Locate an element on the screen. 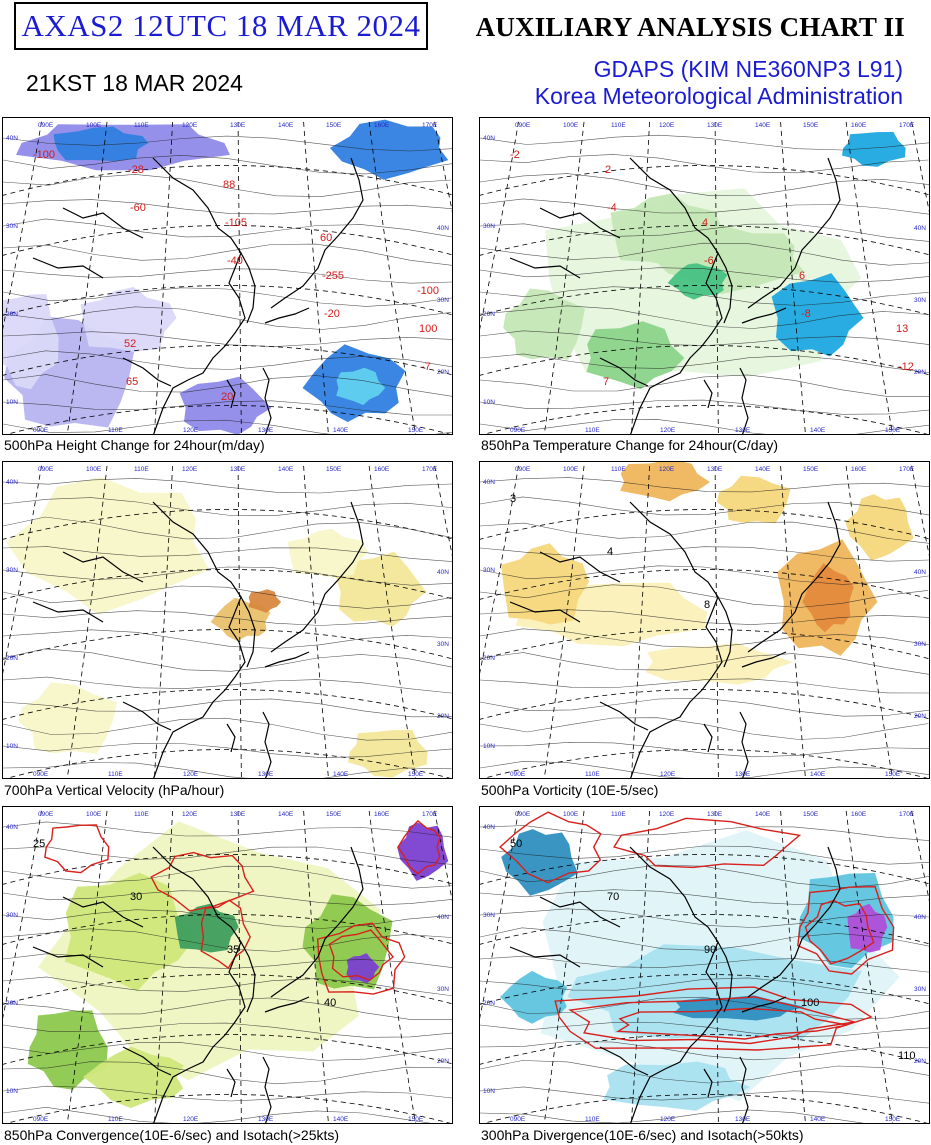  coastlines is located at coordinates (198, 295).